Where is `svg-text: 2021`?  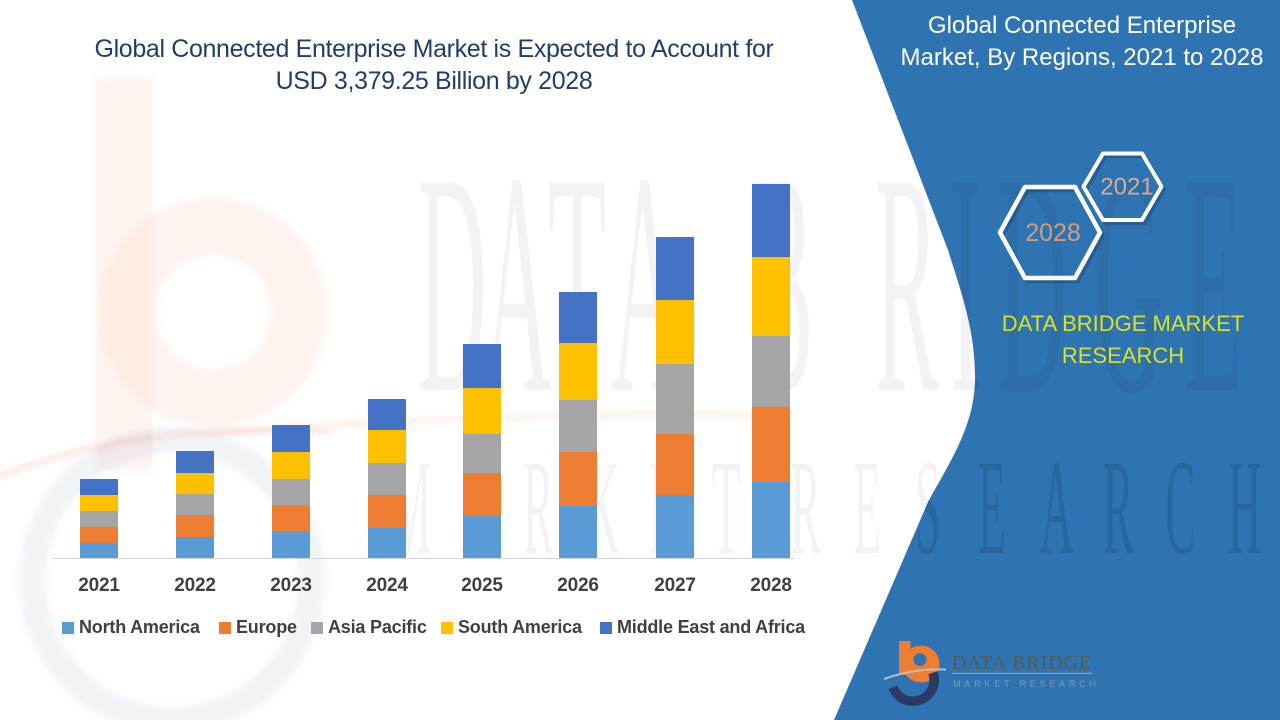
svg-text: 2021 is located at coordinates (1126, 187).